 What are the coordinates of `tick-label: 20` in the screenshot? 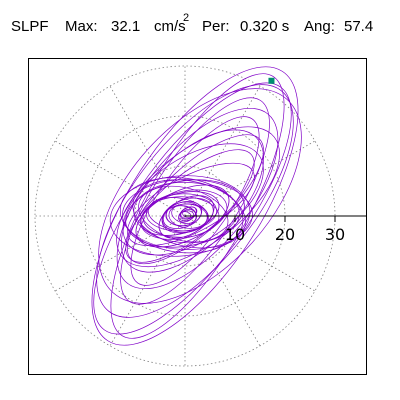 It's located at (285, 234).